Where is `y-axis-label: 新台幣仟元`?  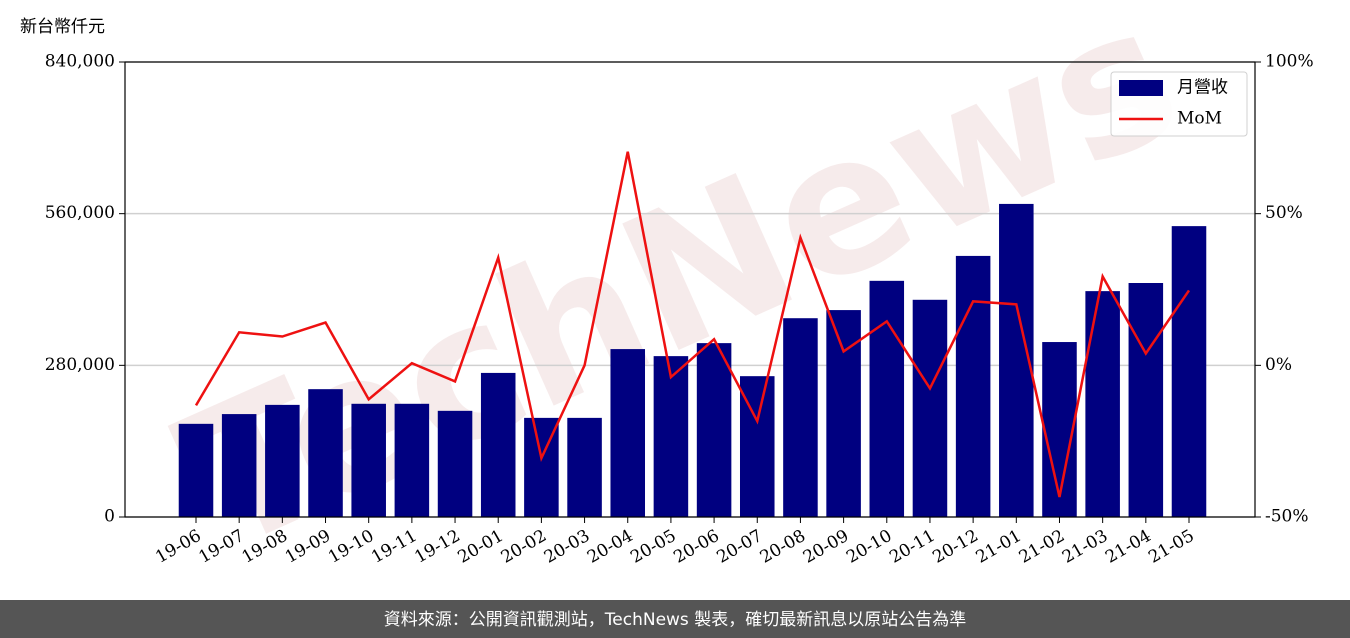 y-axis-label: 新台幣仟元 is located at coordinates (62, 27).